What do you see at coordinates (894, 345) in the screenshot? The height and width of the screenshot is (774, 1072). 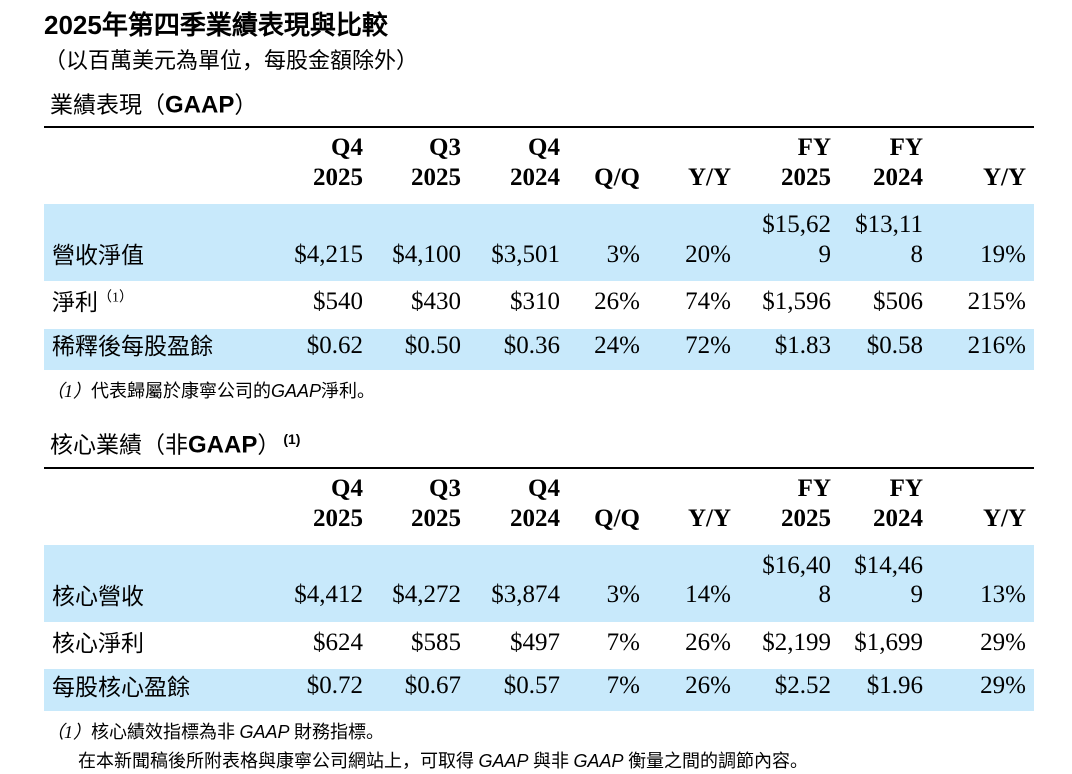 I see `value-cell: $0.58` at bounding box center [894, 345].